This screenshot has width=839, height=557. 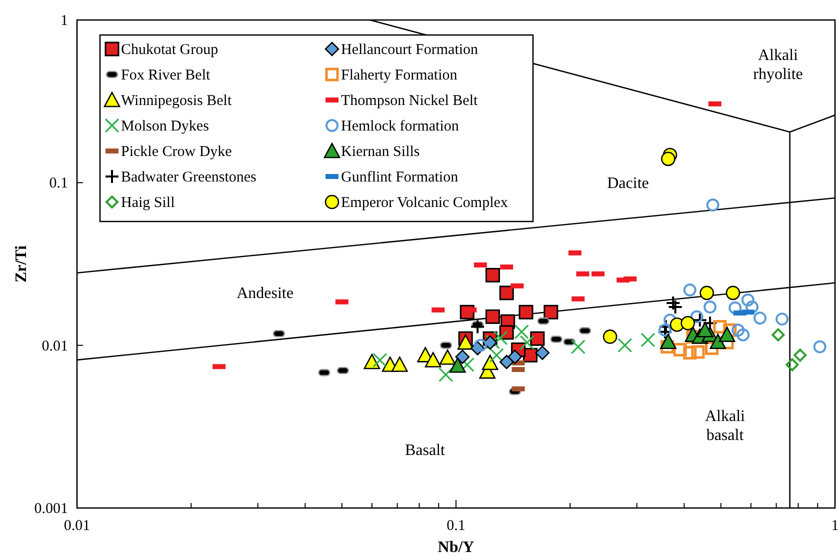 I want to click on y-tick-label: 0.01, so click(x=55, y=346).